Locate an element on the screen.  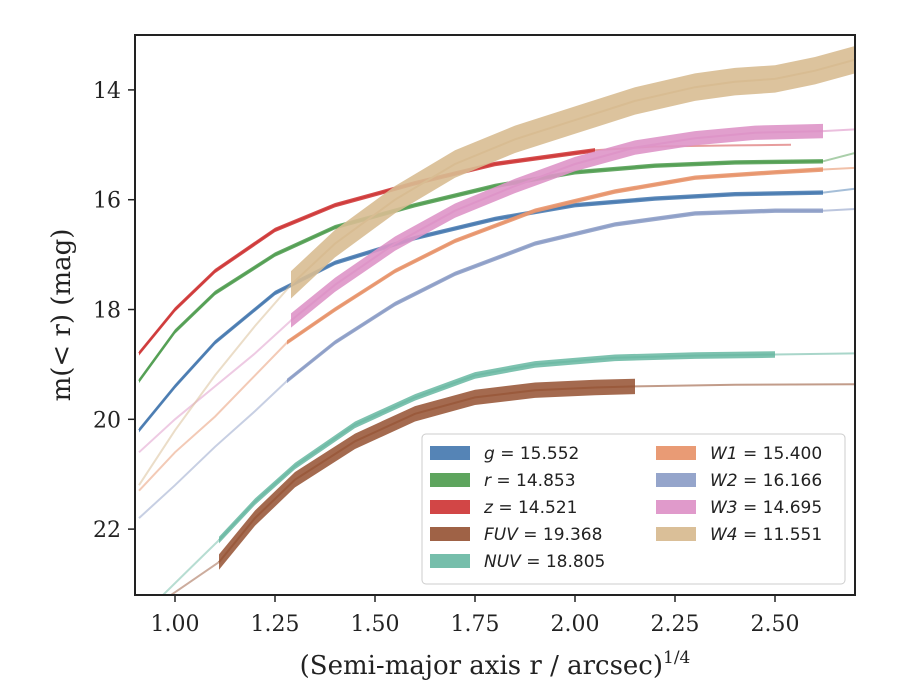
legend-item-z: z = 14.521 is located at coordinates (503, 508).